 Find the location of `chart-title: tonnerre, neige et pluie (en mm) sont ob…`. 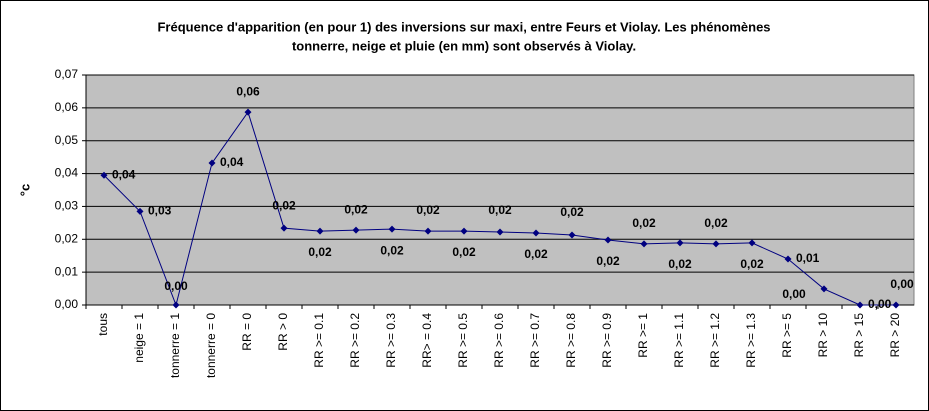

chart-title: tonnerre, neige et pluie (en mm) sont ob… is located at coordinates (464, 45).